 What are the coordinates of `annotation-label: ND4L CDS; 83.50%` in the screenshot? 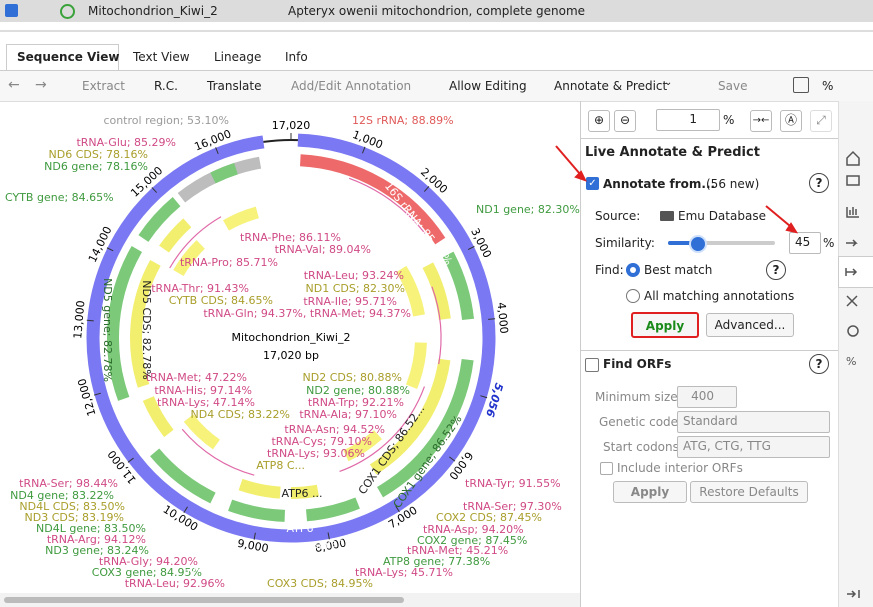 It's located at (72, 506).